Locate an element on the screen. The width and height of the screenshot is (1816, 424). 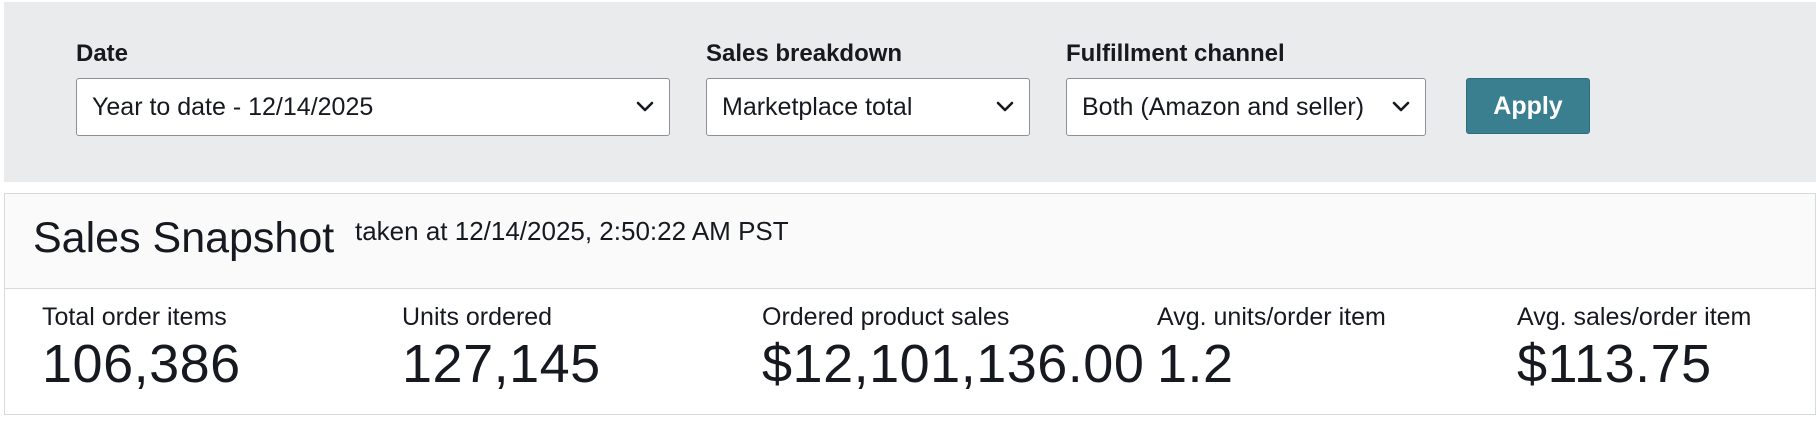
metric-units-ordered: Units ordered 127,145 is located at coordinates (501, 348).